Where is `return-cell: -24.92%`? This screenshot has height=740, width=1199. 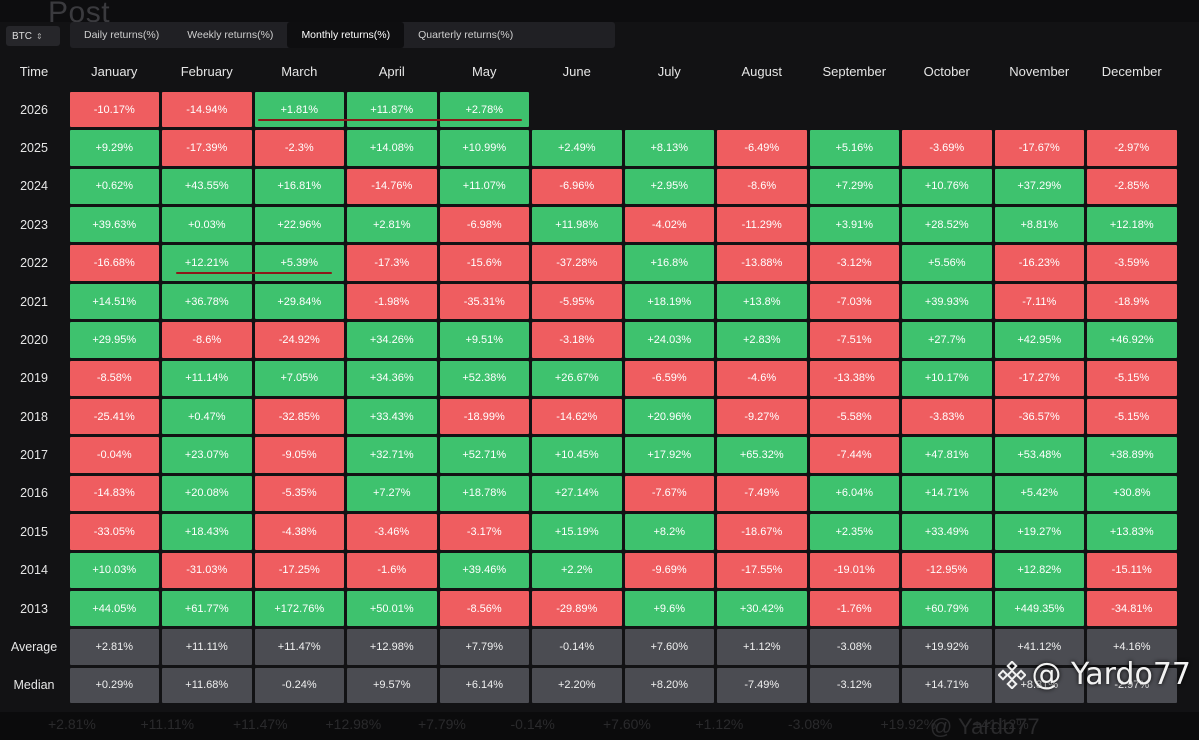 return-cell: -24.92% is located at coordinates (299, 340).